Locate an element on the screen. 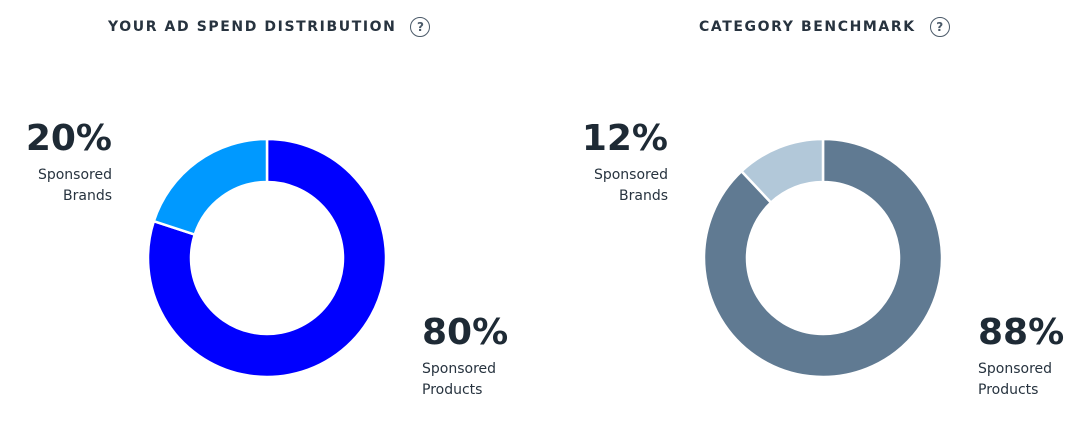 The width and height of the screenshot is (1088, 431). ad-spend-brands-label-line1: Sponsored is located at coordinates (74, 175).